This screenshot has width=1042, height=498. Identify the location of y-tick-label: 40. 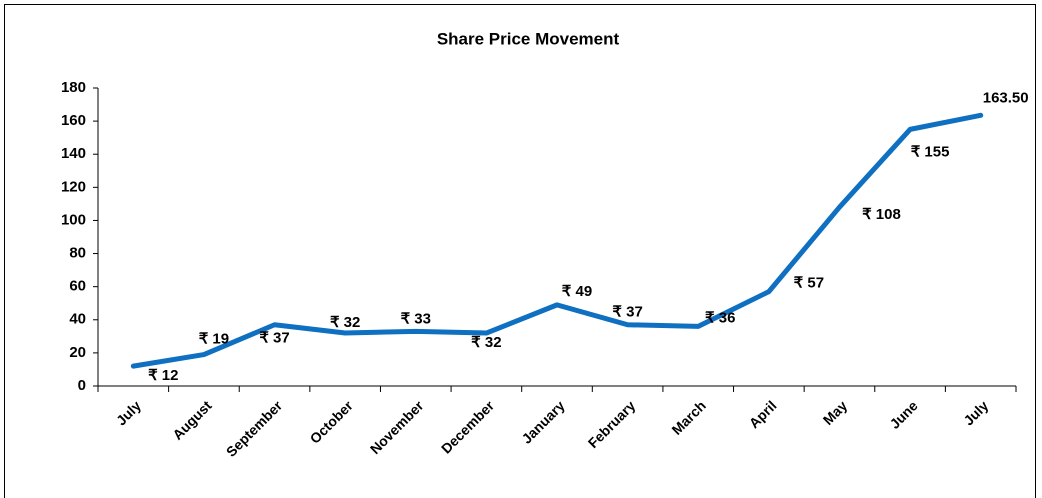
(77, 319).